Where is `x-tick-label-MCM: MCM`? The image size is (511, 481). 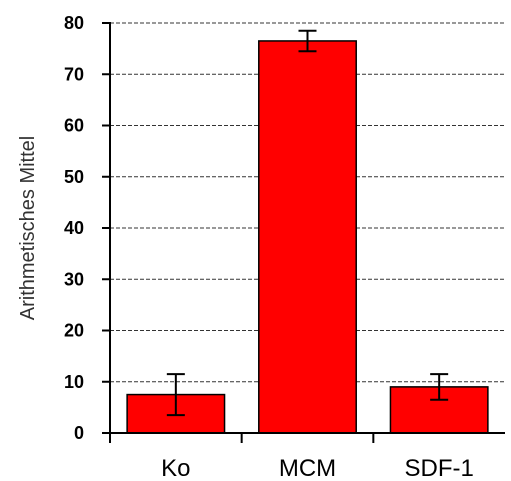
x-tick-label-MCM: MCM is located at coordinates (307, 468).